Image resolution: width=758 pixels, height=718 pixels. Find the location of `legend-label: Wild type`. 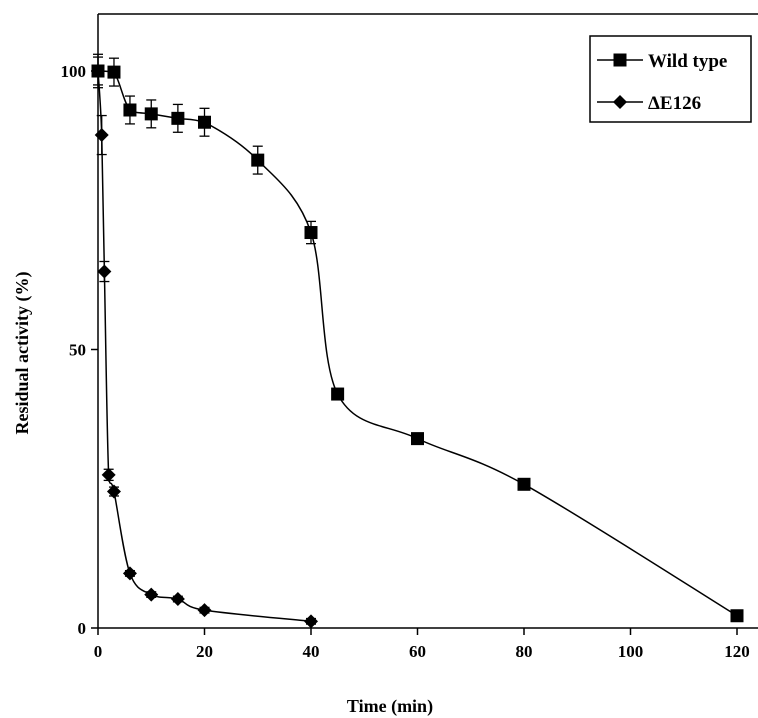

legend-label: Wild type is located at coordinates (687, 61).